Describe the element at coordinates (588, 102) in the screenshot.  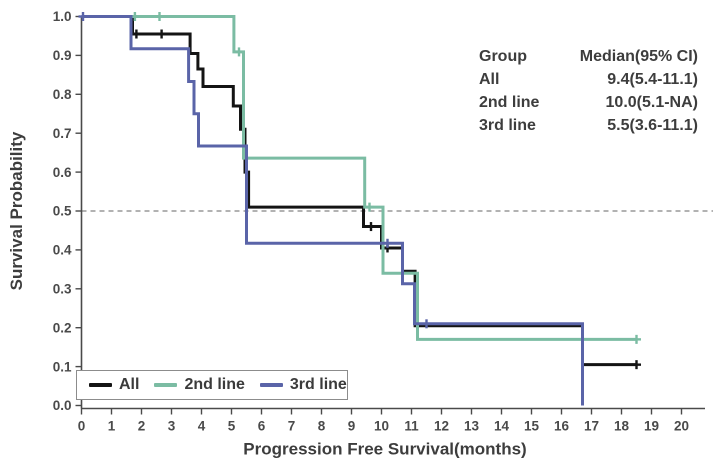
I see `median-table-row-2nd-line: 2nd line 10.0(5.1-NA)` at that location.